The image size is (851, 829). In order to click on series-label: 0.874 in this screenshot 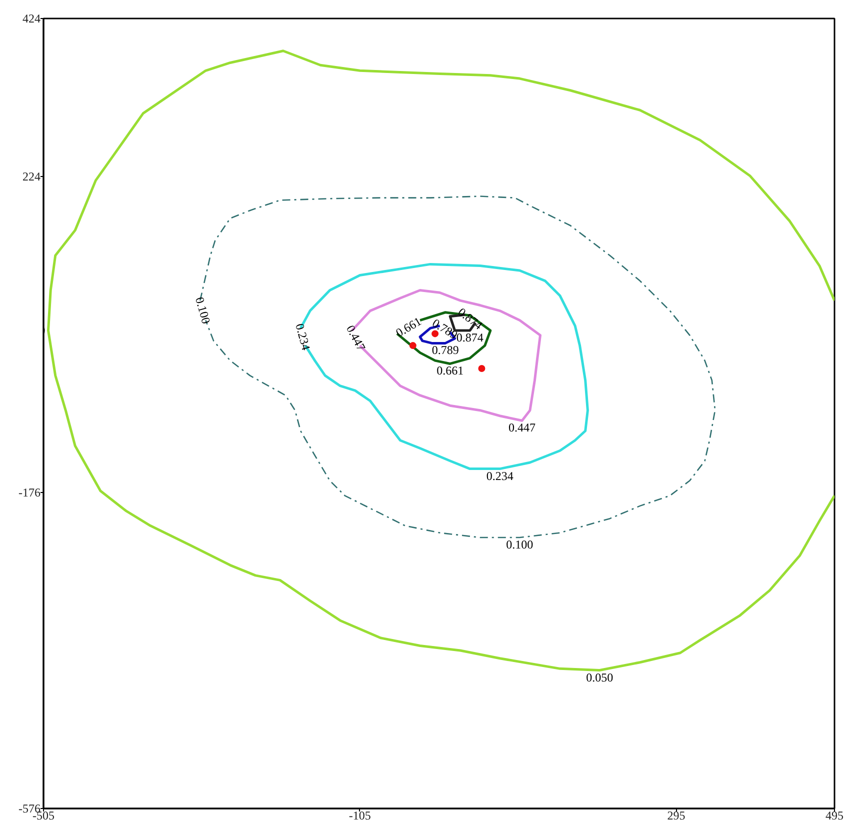, I will do `click(470, 337)`.